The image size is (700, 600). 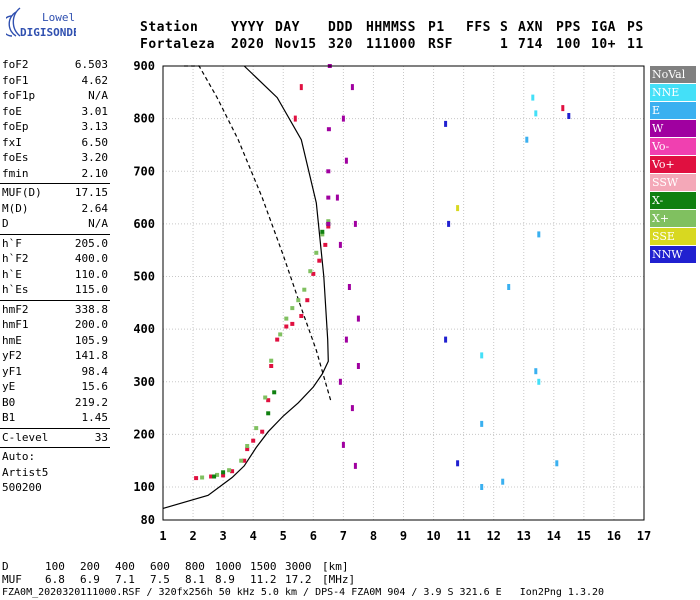 I want to click on legend-item: NoVal, so click(x=673, y=74).